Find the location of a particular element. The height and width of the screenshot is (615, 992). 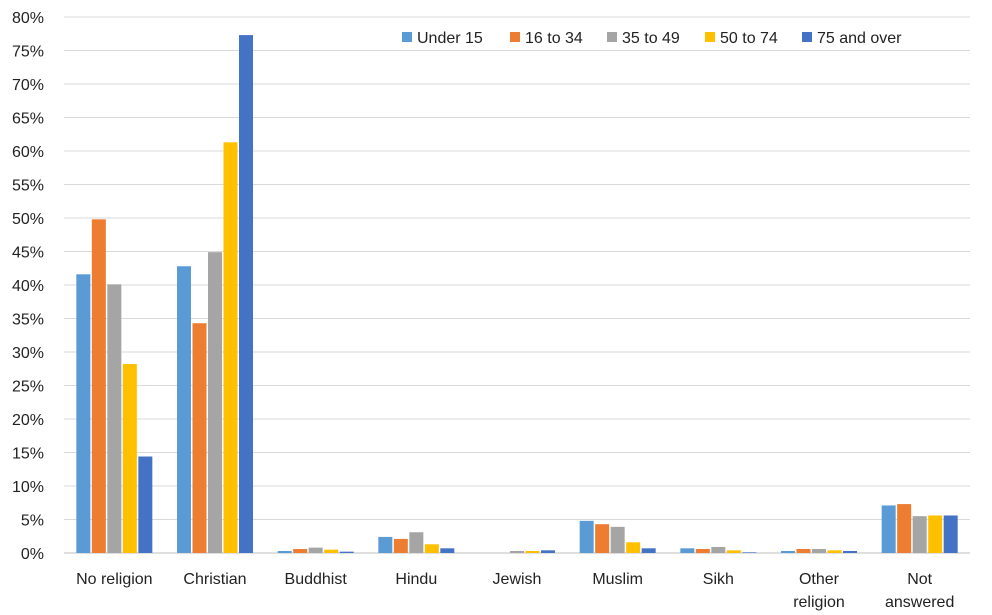

y-tick-label: 75% is located at coordinates (28, 52).